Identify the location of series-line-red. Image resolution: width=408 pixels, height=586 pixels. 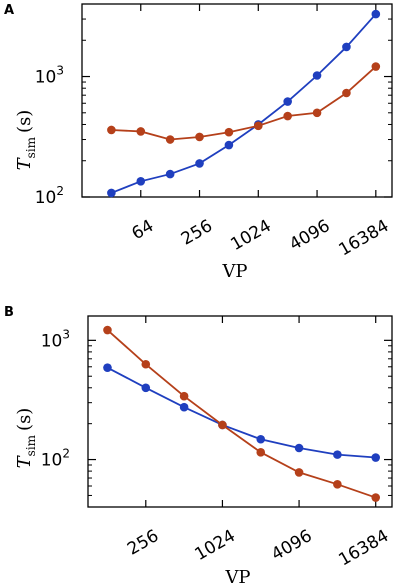
(244, 103).